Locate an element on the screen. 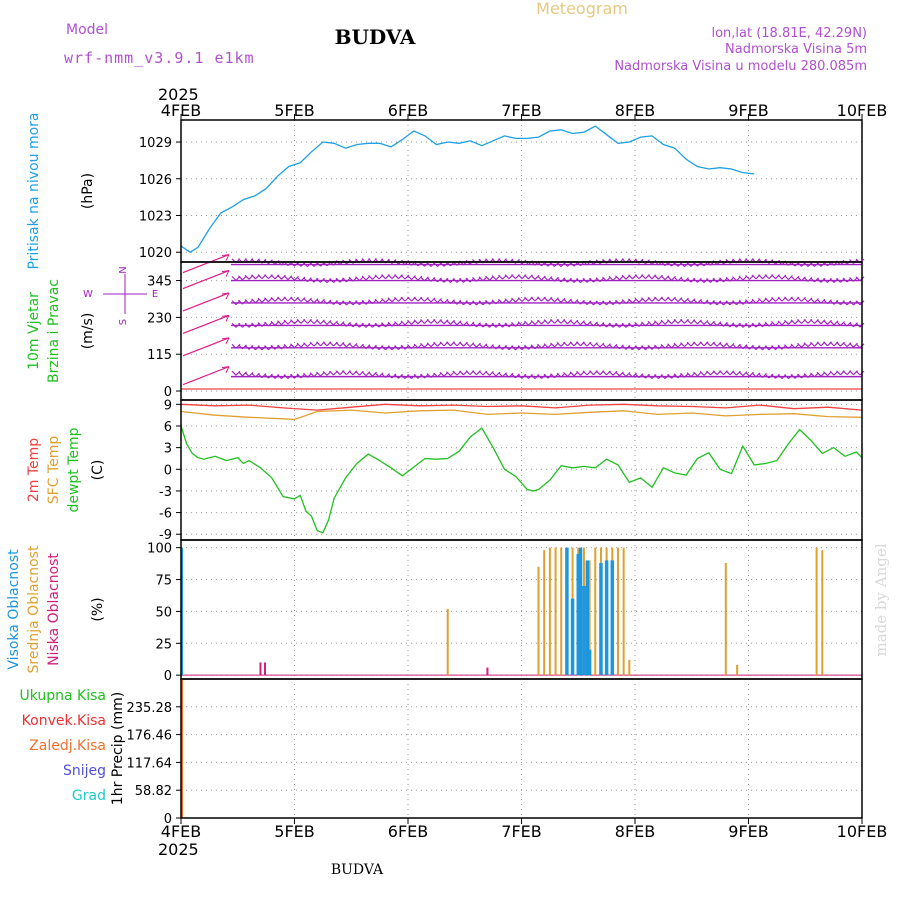 The width and height of the screenshot is (900, 904). y-axis-label: Pritisak na nivou mora is located at coordinates (34, 190).